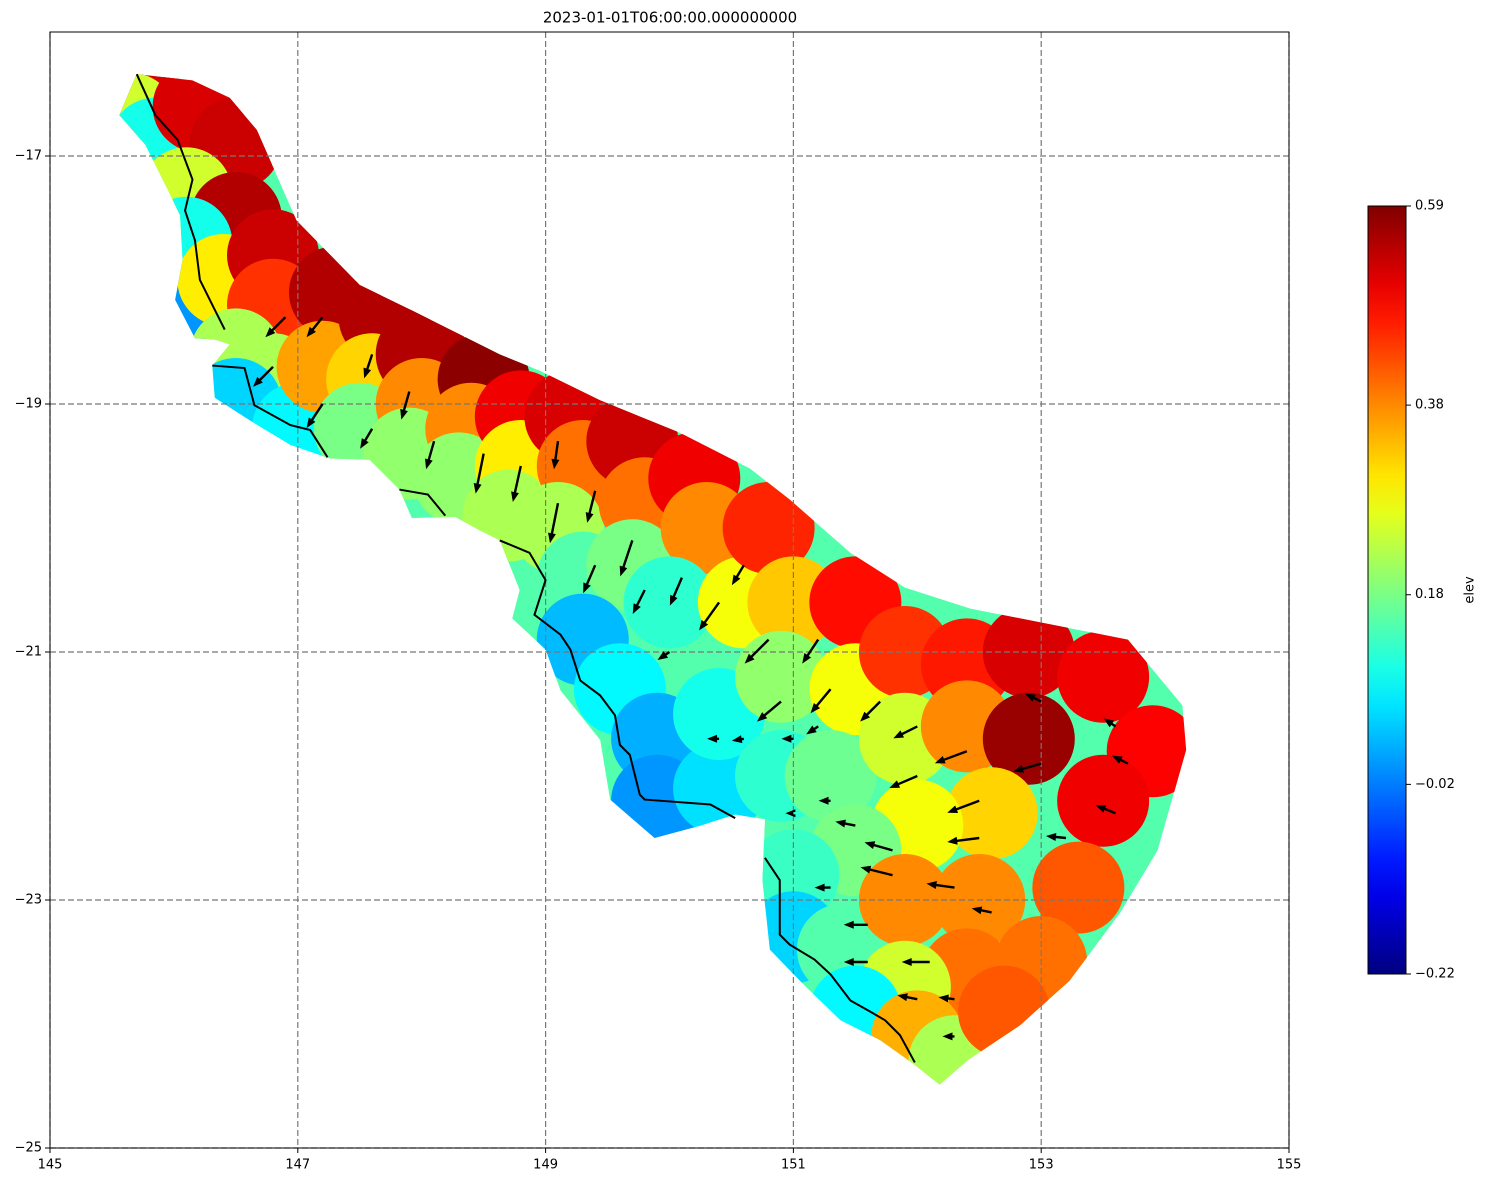 The height and width of the screenshot is (1182, 1486). Describe the element at coordinates (1289, 1165) in the screenshot. I see `x-tick-label: 155` at that location.